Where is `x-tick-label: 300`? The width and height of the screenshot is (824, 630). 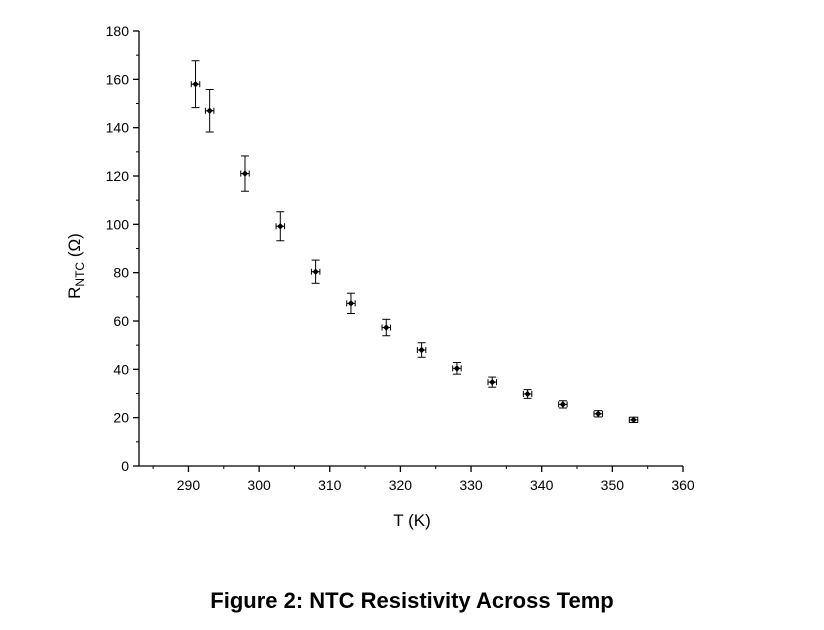
x-tick-label: 300 is located at coordinates (259, 485).